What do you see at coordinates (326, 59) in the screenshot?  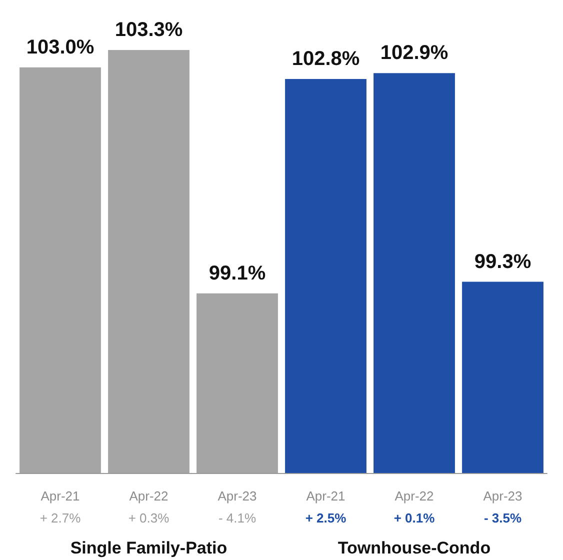 I see `data-label: 102.8%` at bounding box center [326, 59].